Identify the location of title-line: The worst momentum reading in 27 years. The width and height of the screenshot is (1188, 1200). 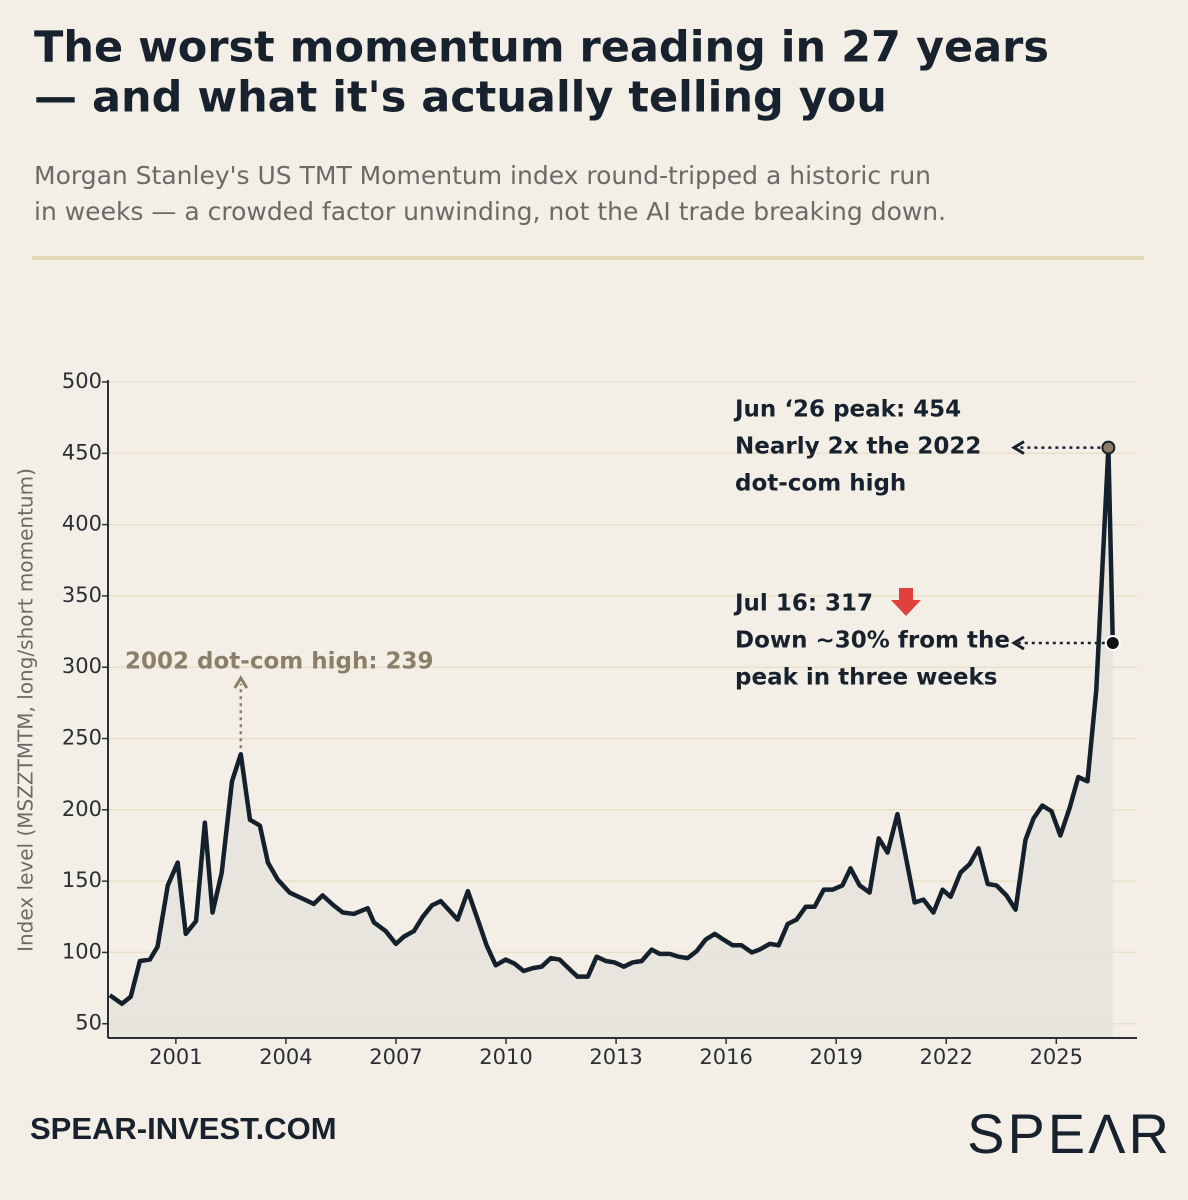
(541, 48).